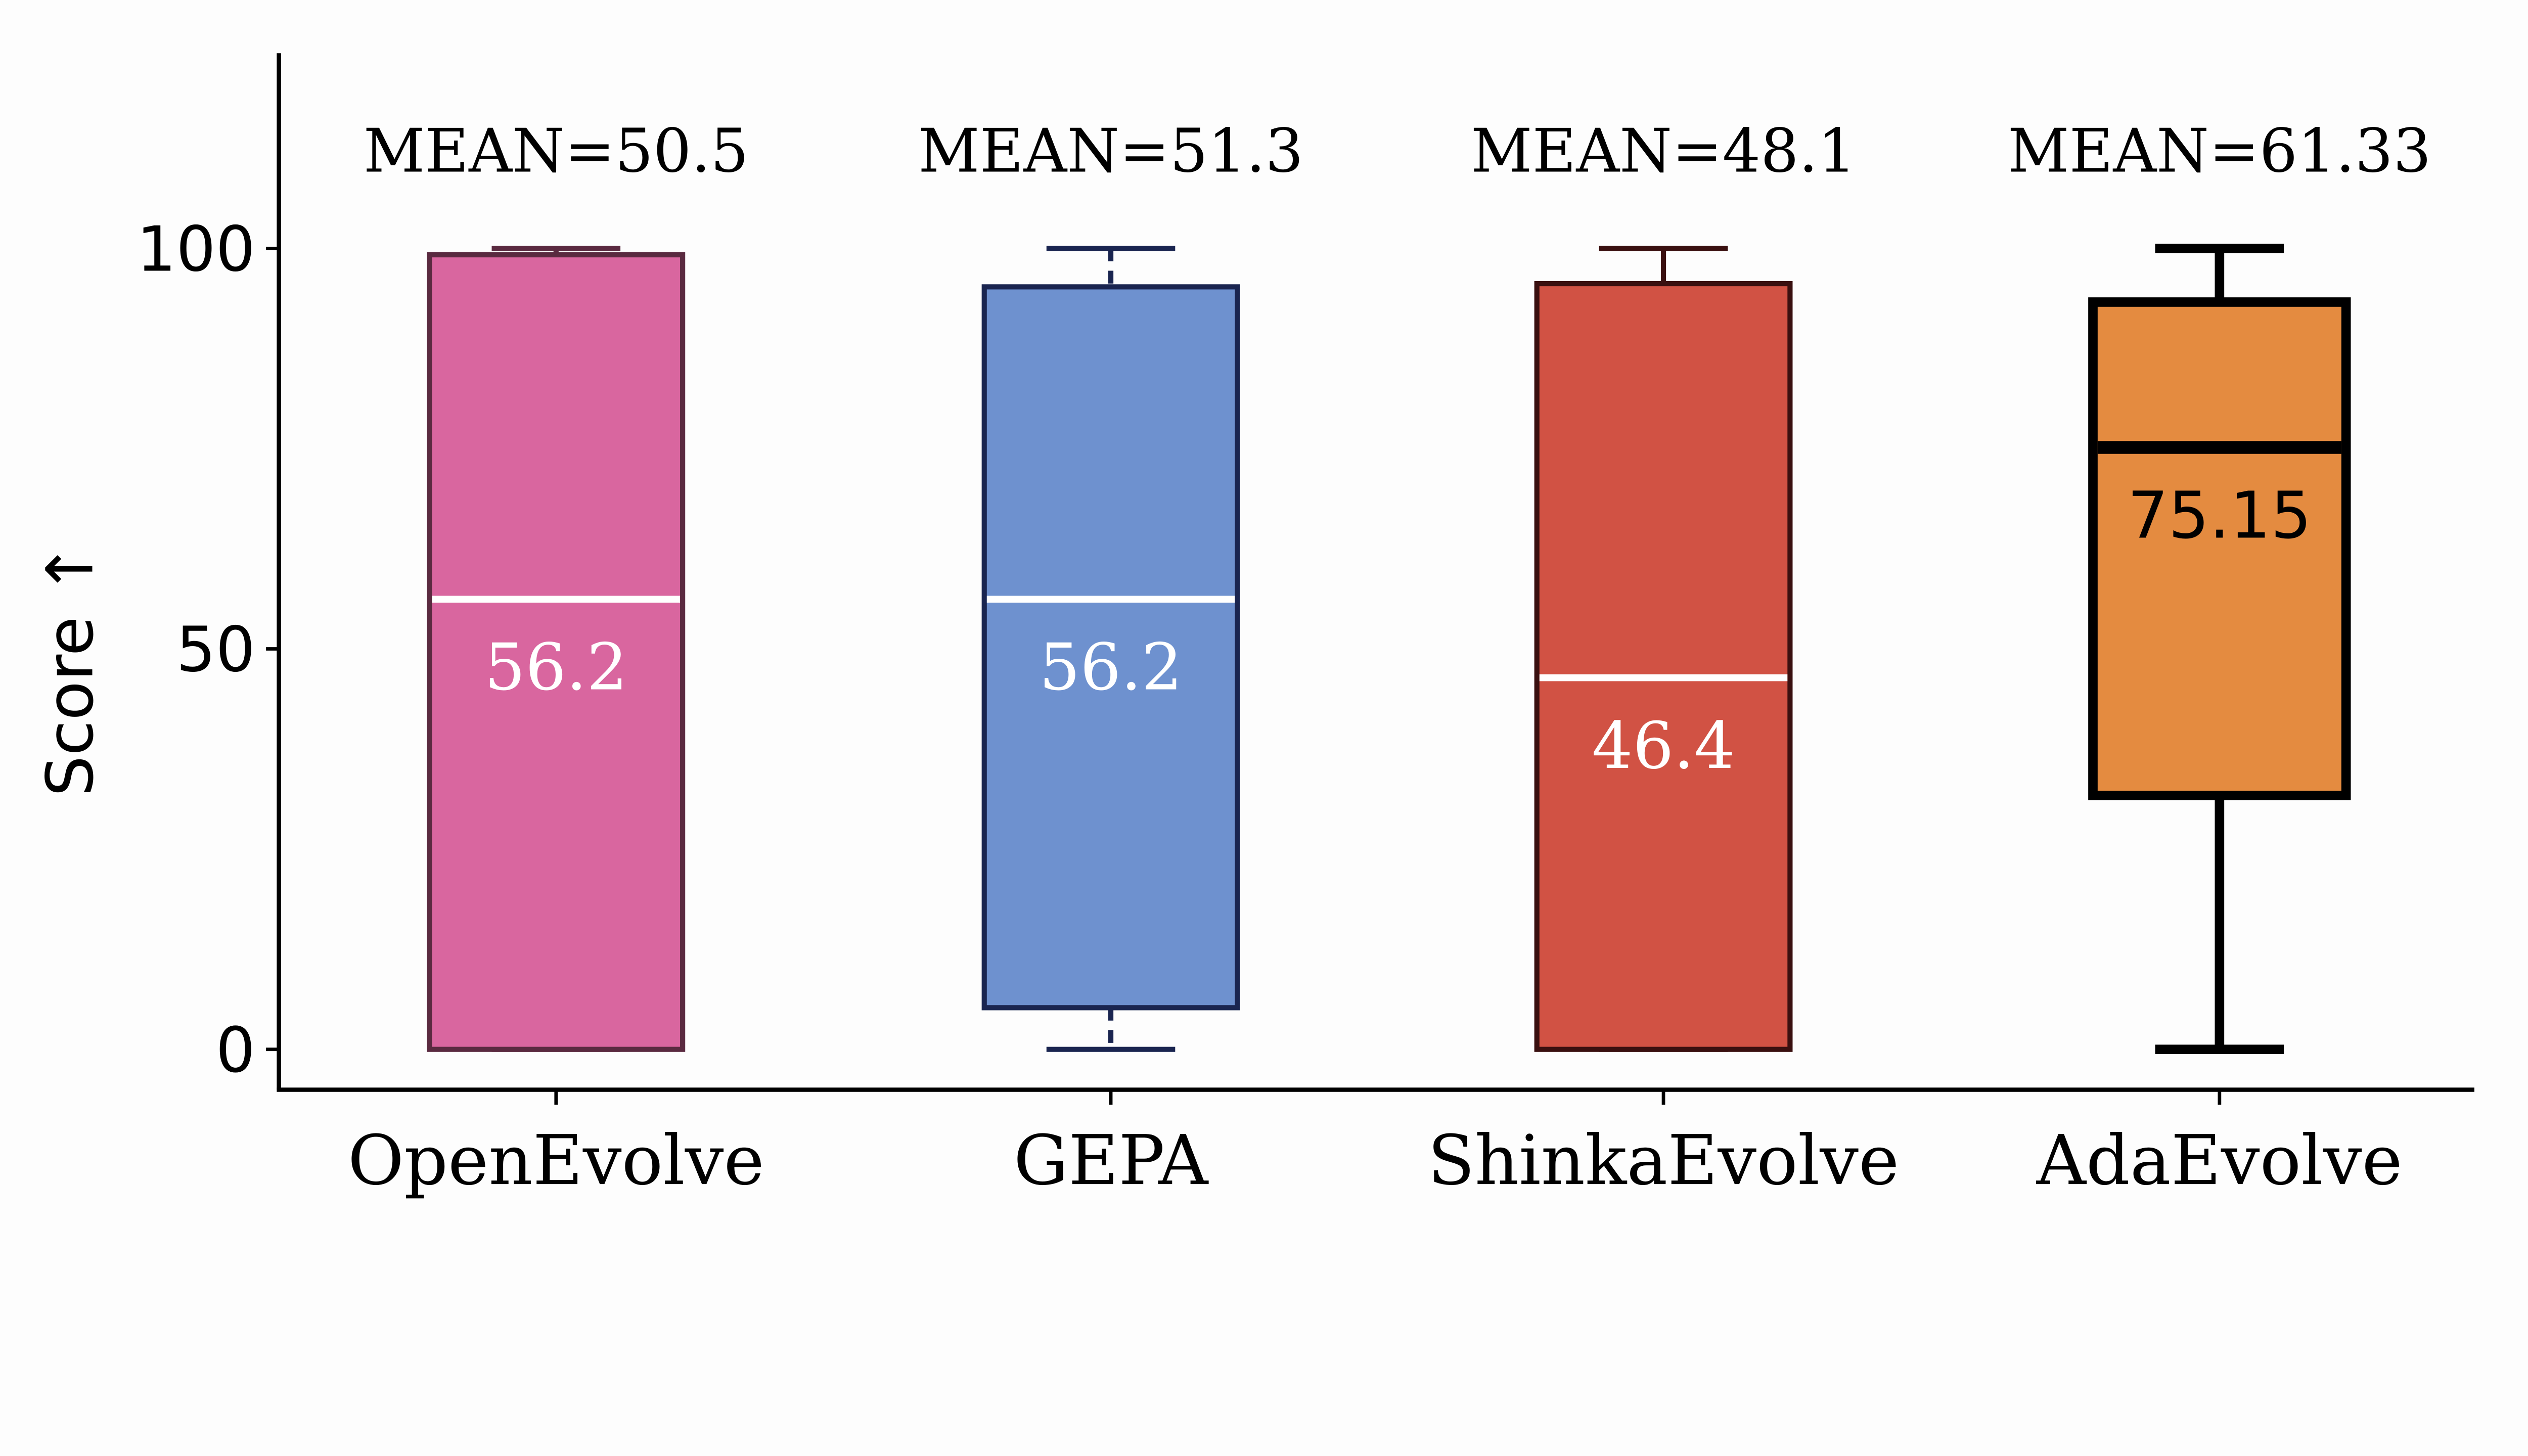  Describe the element at coordinates (1664, 1161) in the screenshot. I see `x-tick-label: ShinkaEvolve` at that location.